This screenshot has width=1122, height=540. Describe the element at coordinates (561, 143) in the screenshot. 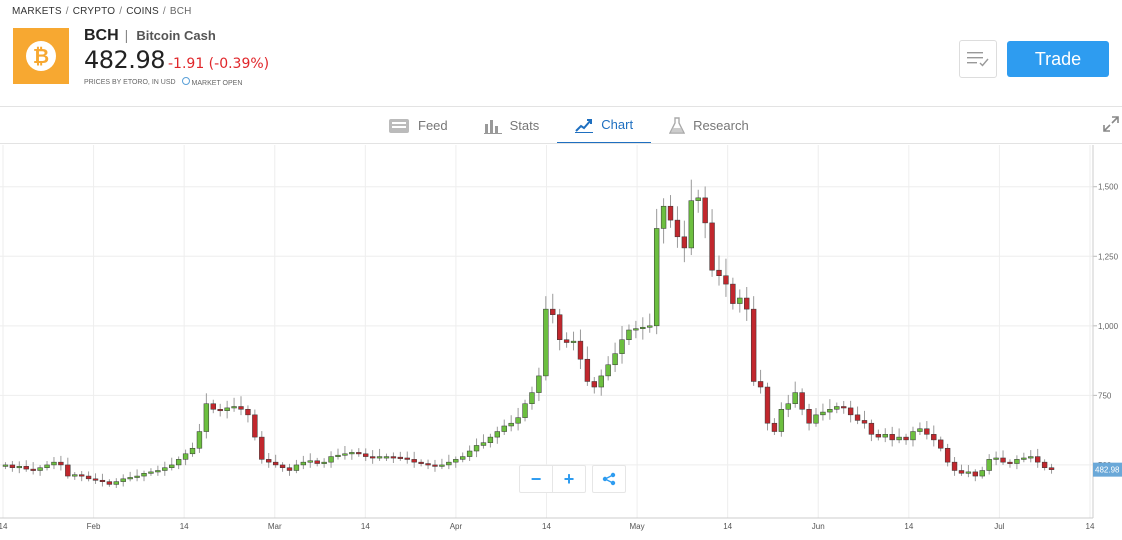

I see `tabs-divider` at that location.